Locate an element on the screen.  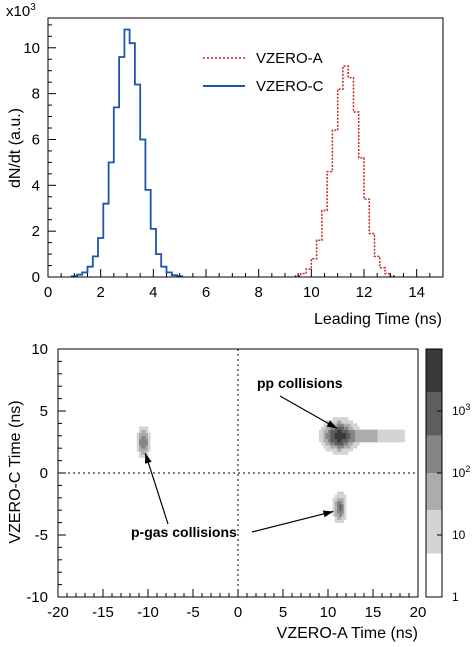
top-multiplier: x103 is located at coordinates (21, 11).